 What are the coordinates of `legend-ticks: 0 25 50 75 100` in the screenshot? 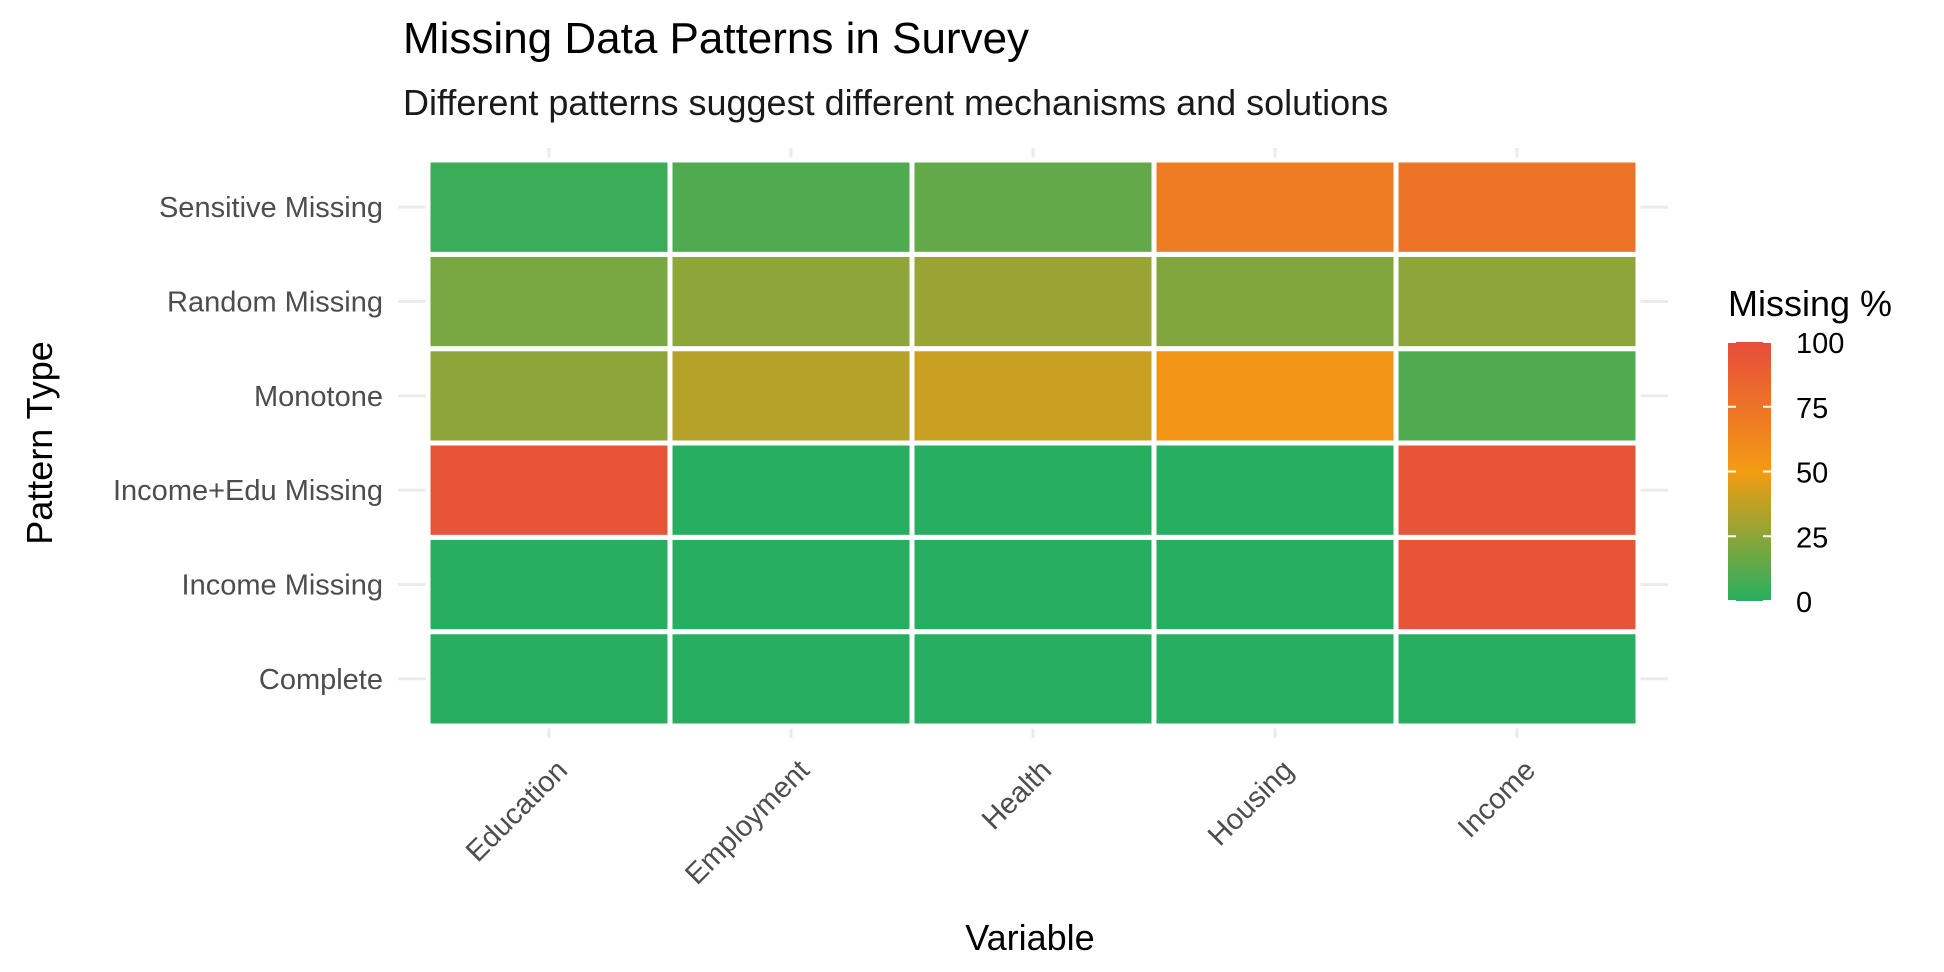 It's located at (1786, 473).